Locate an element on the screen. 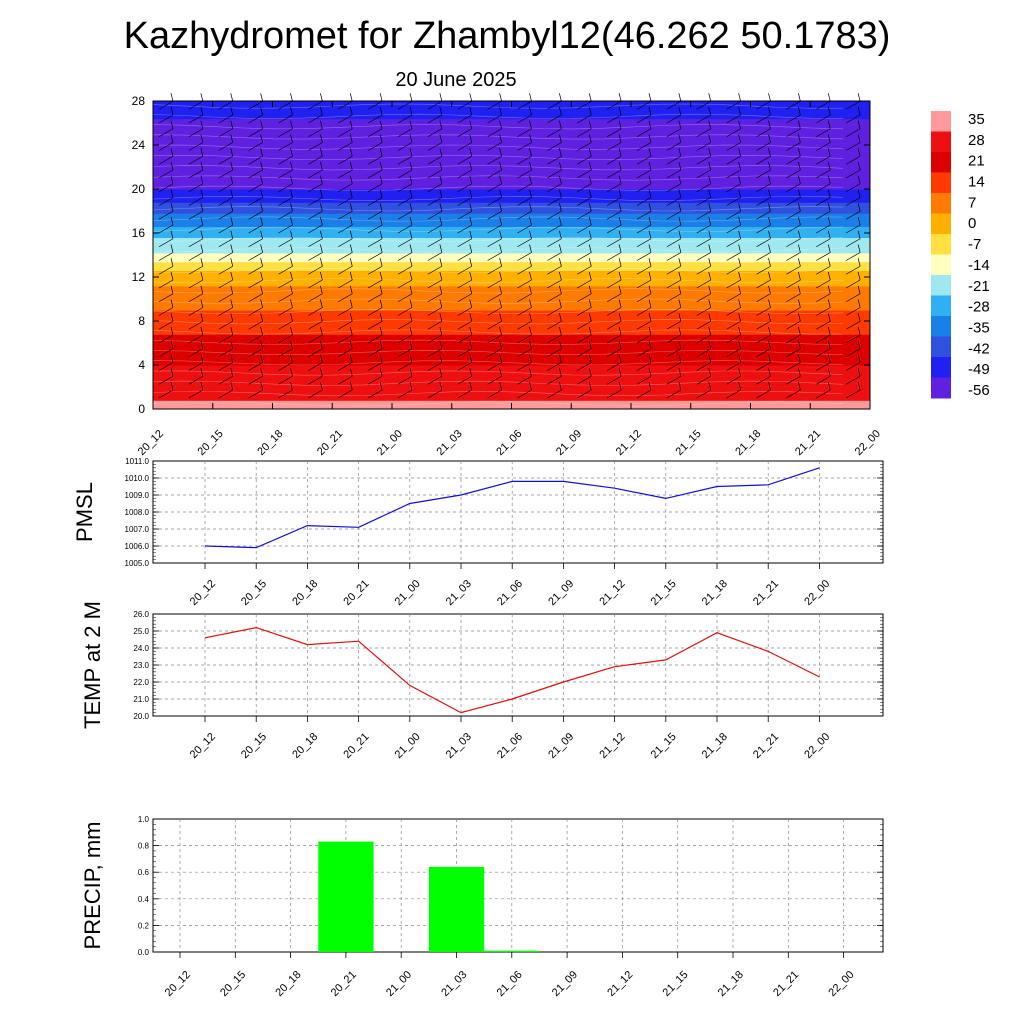 The height and width of the screenshot is (1024, 1024). y-tick-label: 0.6 is located at coordinates (144, 872).